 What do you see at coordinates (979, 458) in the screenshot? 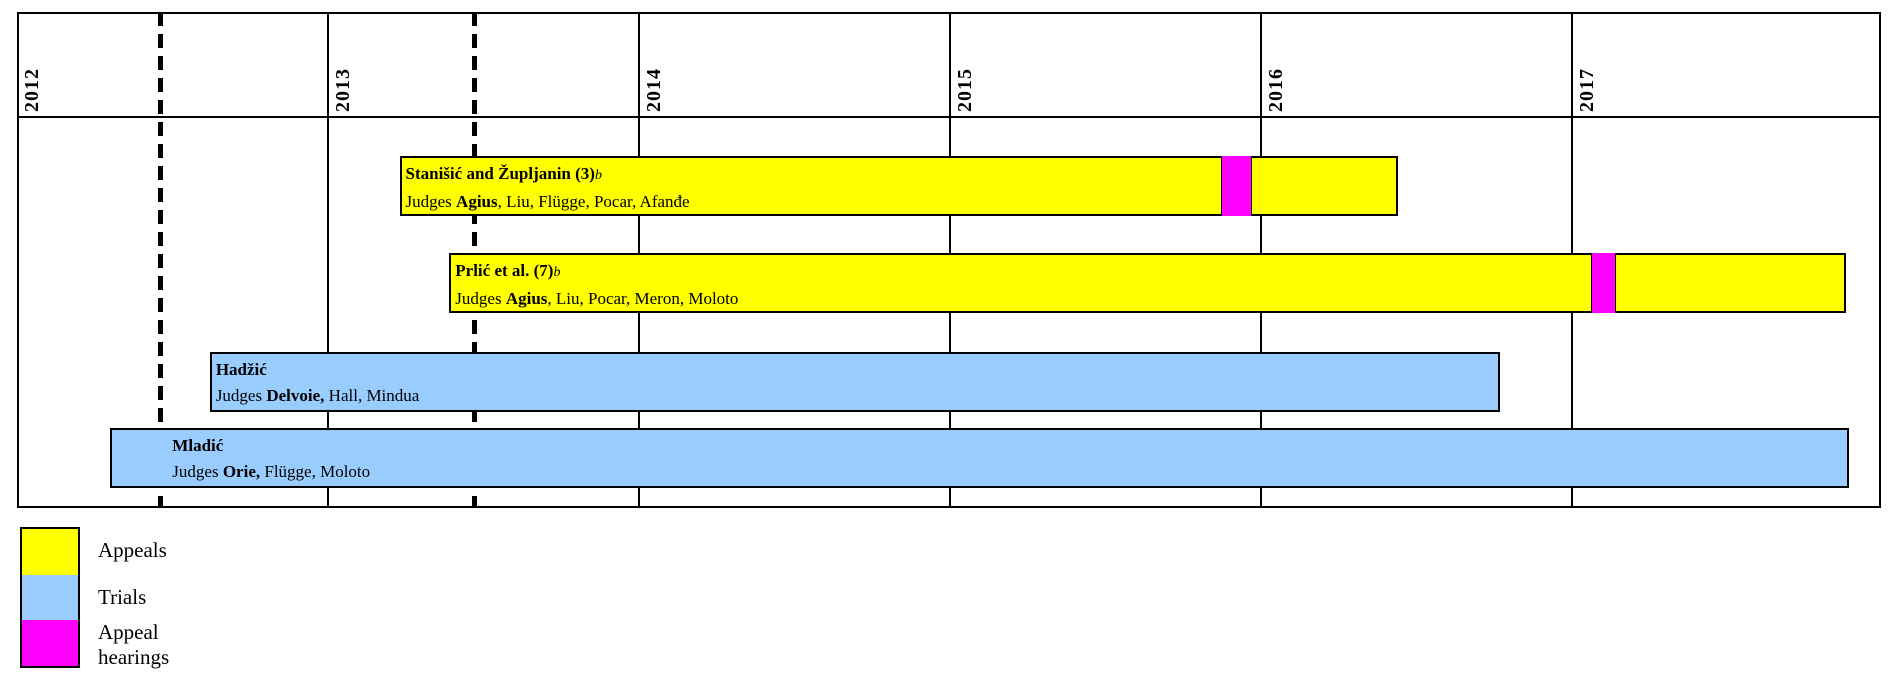
I see `case-bar: Mladić Judges Orie, Flügge, Moloto` at bounding box center [979, 458].